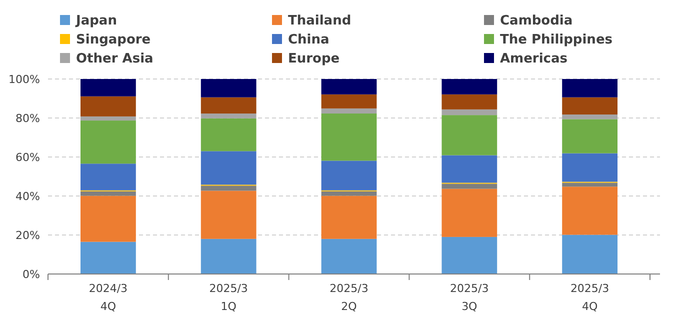  I want to click on x-tick-label: 2025/3 2Q, so click(349, 297).